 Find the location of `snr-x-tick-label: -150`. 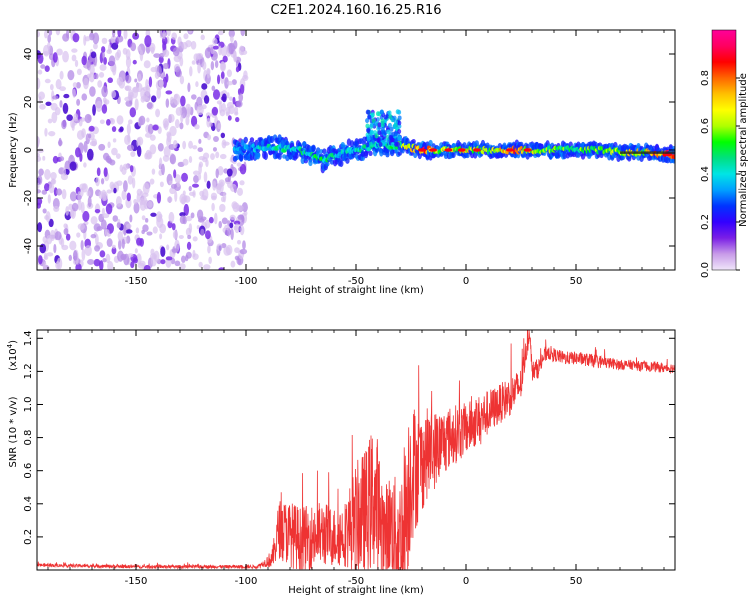

snr-x-tick-label: -150 is located at coordinates (136, 581).